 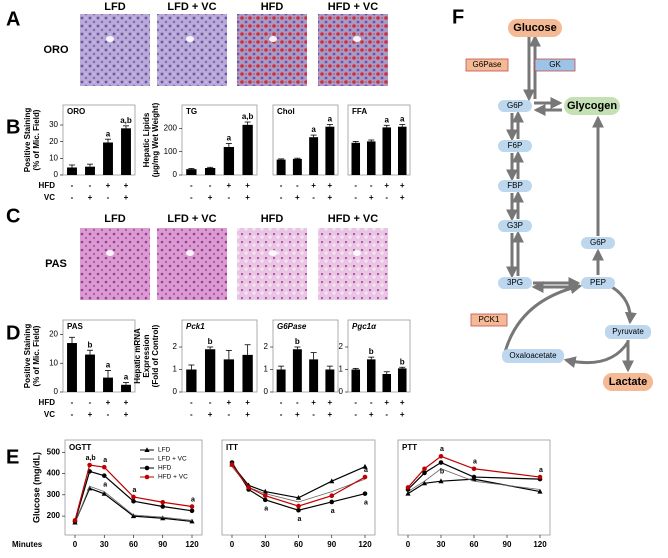 I want to click on x-tick-label: 30, so click(x=265, y=544).